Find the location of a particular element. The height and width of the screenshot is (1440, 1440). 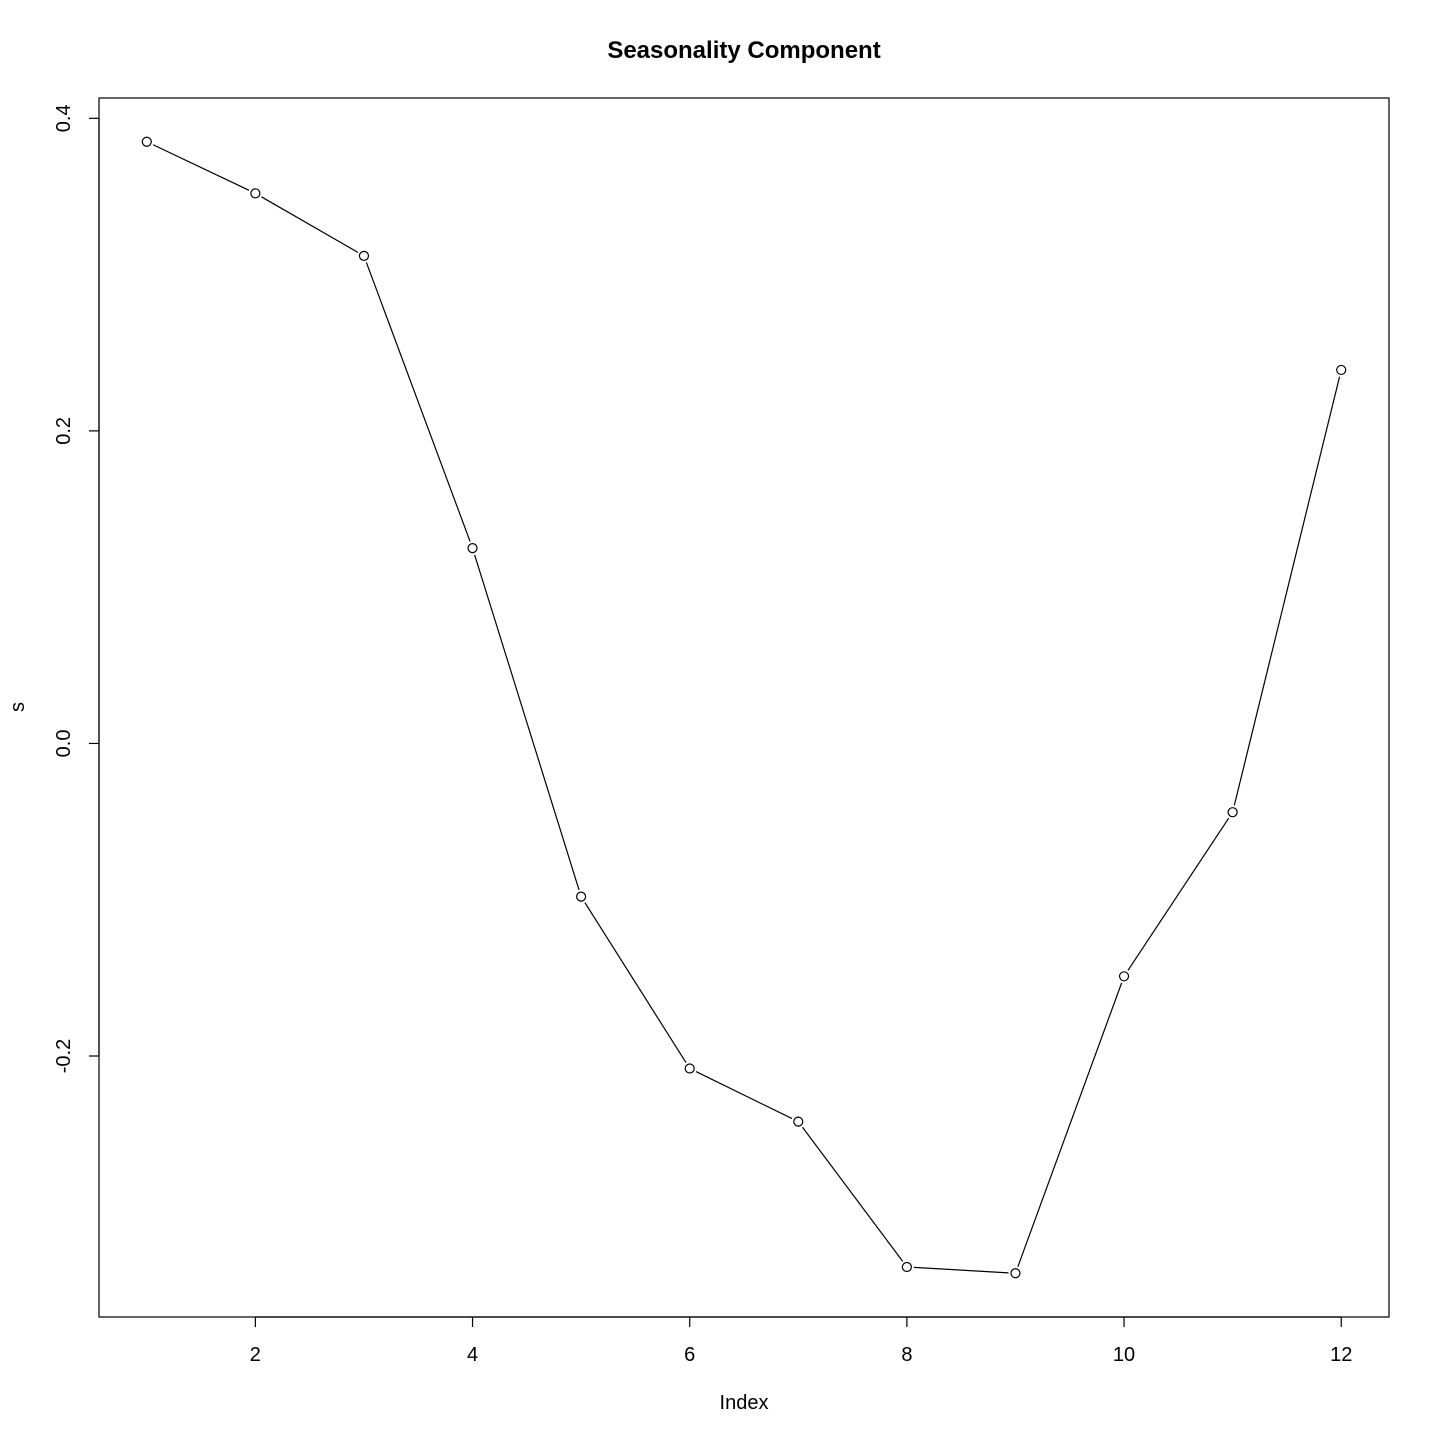

y-tick-label: -0.2 is located at coordinates (64, 1056).